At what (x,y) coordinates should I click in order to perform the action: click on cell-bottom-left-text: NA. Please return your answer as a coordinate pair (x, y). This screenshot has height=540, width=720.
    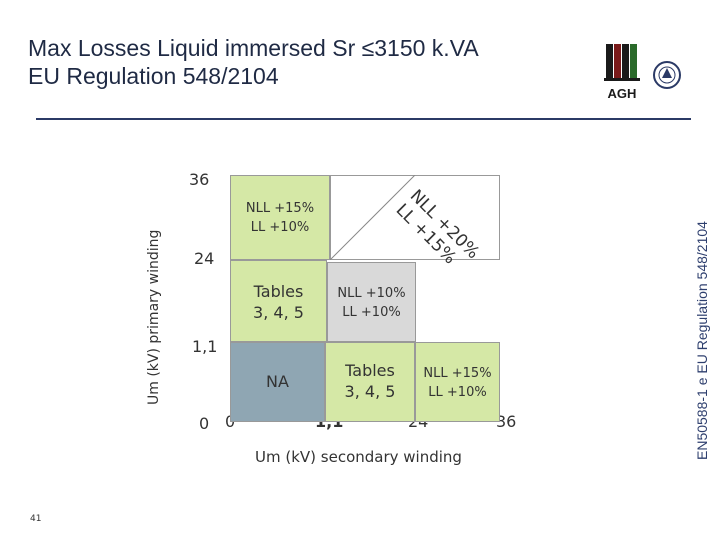
    Looking at the image, I should click on (277, 381).